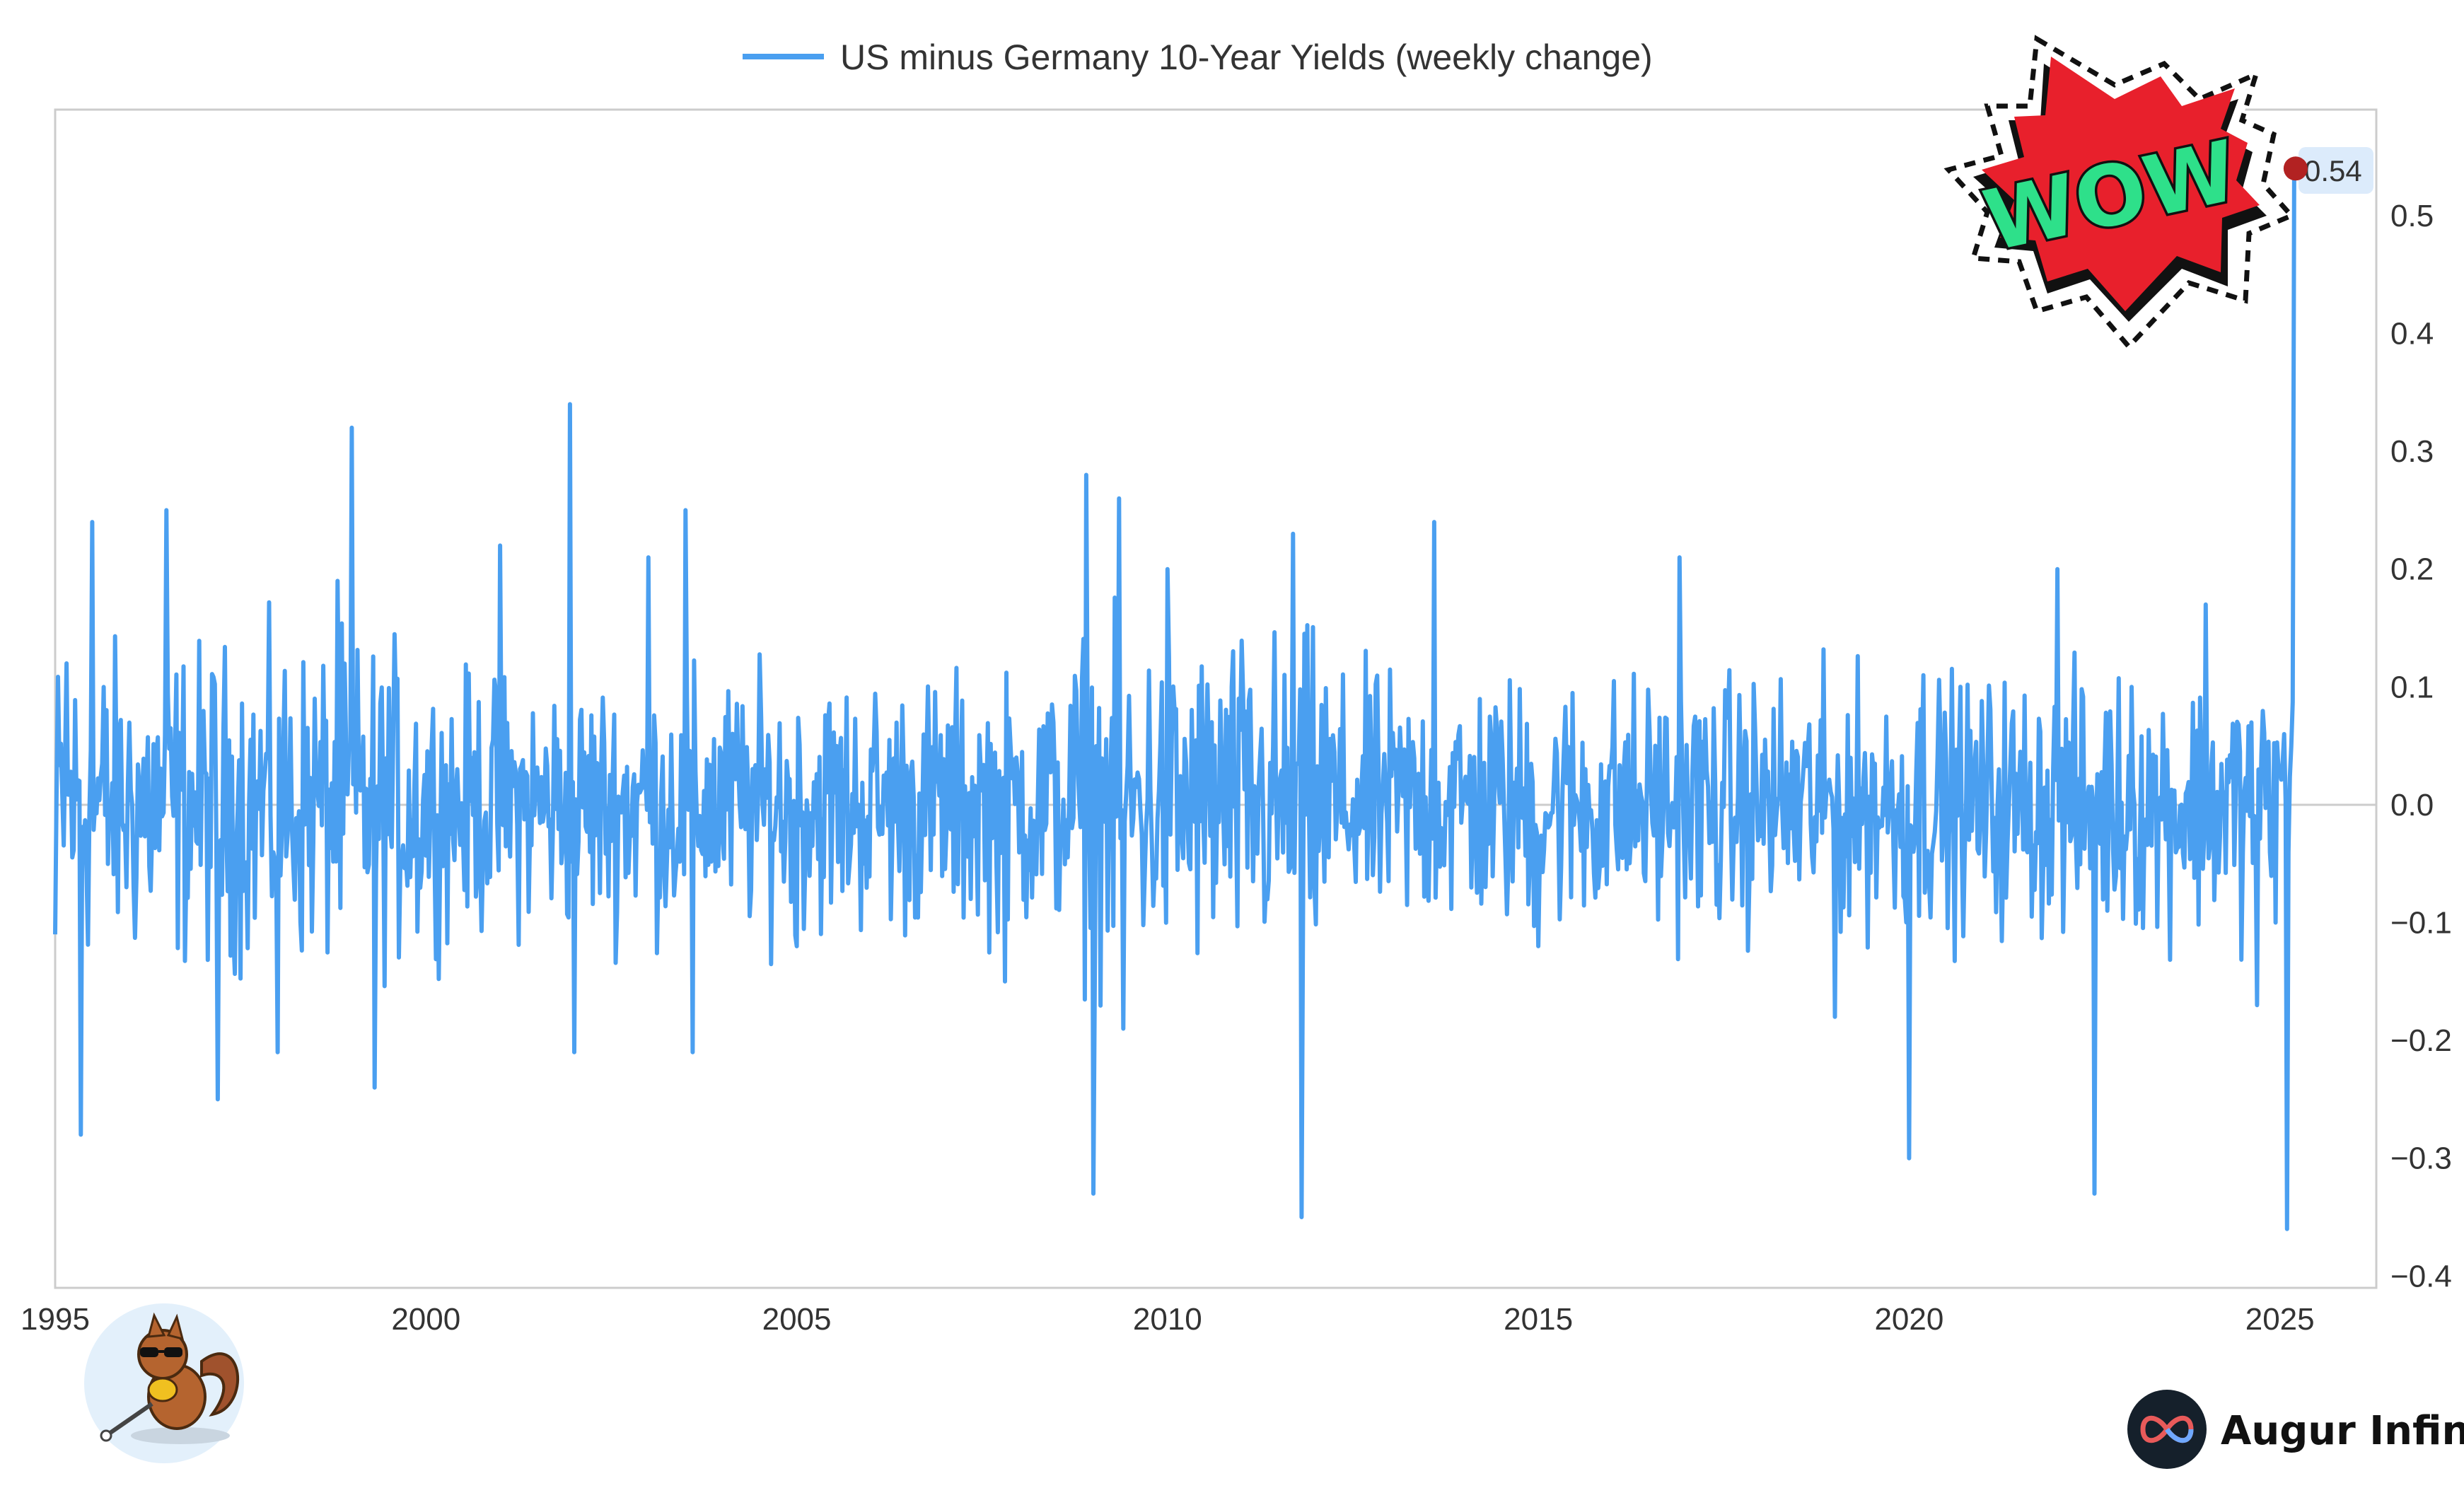 The height and width of the screenshot is (1488, 2464). Describe the element at coordinates (2421, 1277) in the screenshot. I see `y-tick-label: −0.4` at that location.